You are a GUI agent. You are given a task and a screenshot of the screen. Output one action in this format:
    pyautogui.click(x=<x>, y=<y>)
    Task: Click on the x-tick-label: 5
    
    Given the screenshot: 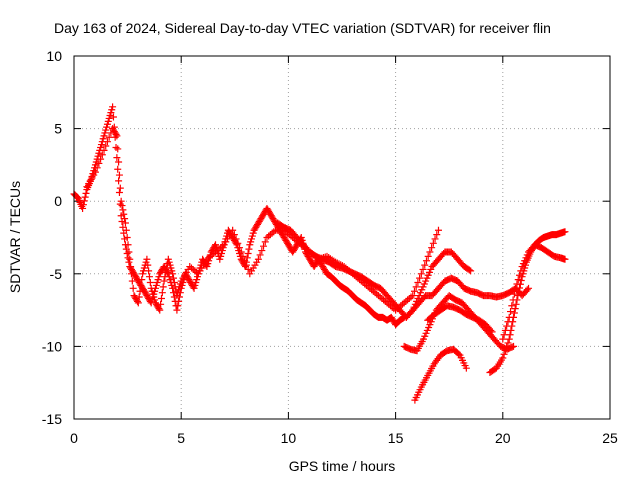 What is the action you would take?
    pyautogui.click(x=181, y=438)
    